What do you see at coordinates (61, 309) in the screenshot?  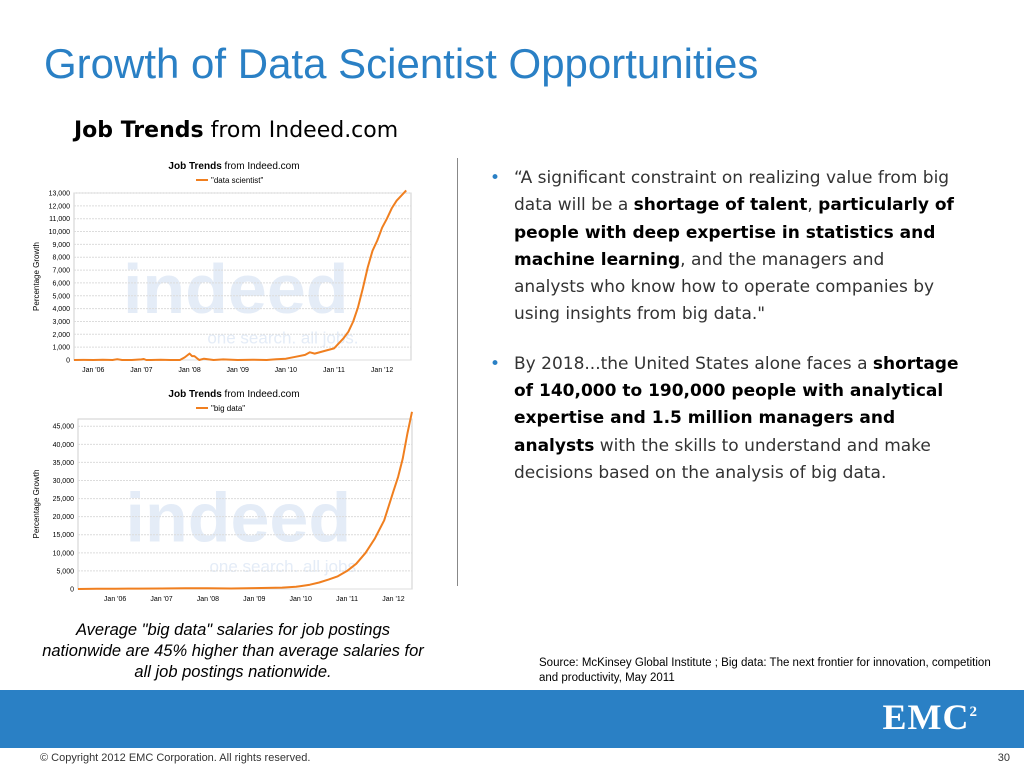 I see `y-tick-label: 4,000` at bounding box center [61, 309].